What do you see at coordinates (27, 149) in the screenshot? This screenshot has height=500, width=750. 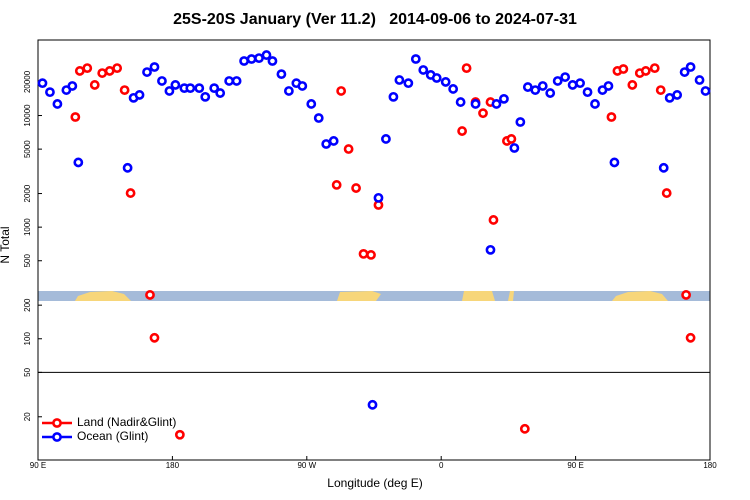 I see `y-tick-label: 5000` at bounding box center [27, 149].